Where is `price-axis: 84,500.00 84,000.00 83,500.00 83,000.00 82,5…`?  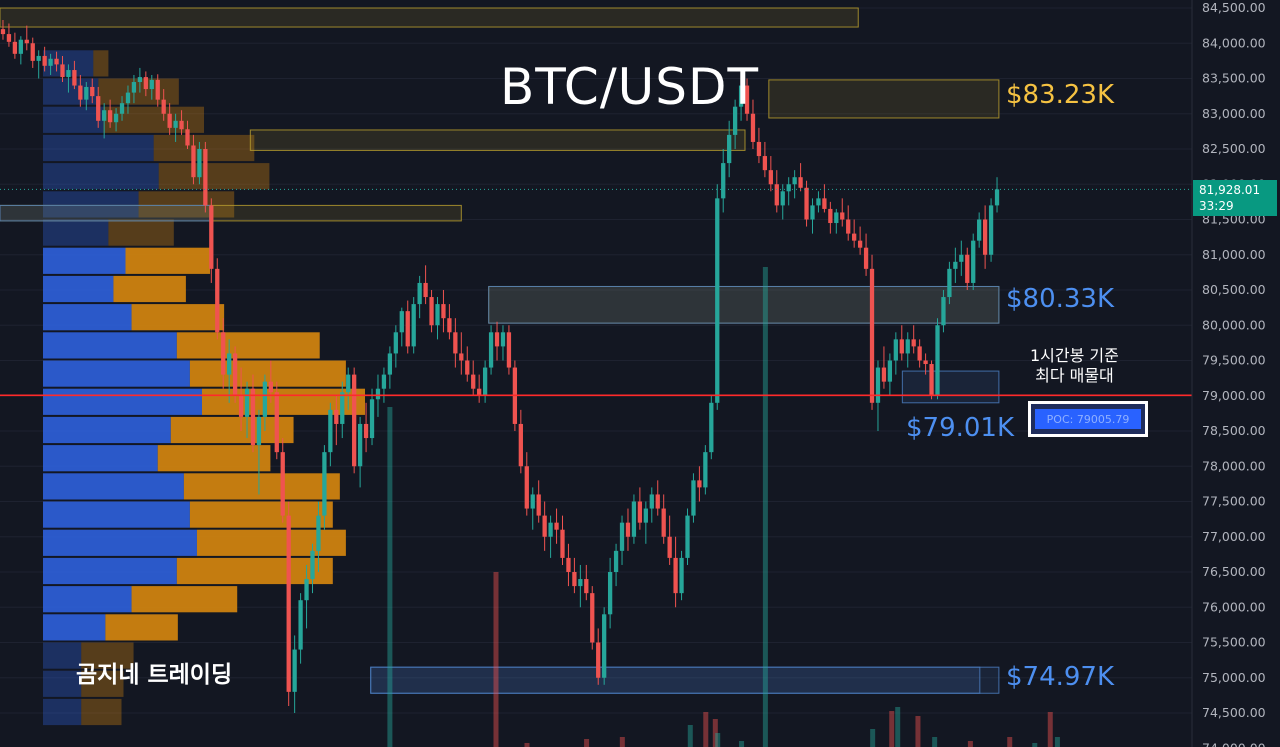 price-axis: 84,500.00 84,000.00 83,500.00 83,000.00 82,5… is located at coordinates (1228, 373).